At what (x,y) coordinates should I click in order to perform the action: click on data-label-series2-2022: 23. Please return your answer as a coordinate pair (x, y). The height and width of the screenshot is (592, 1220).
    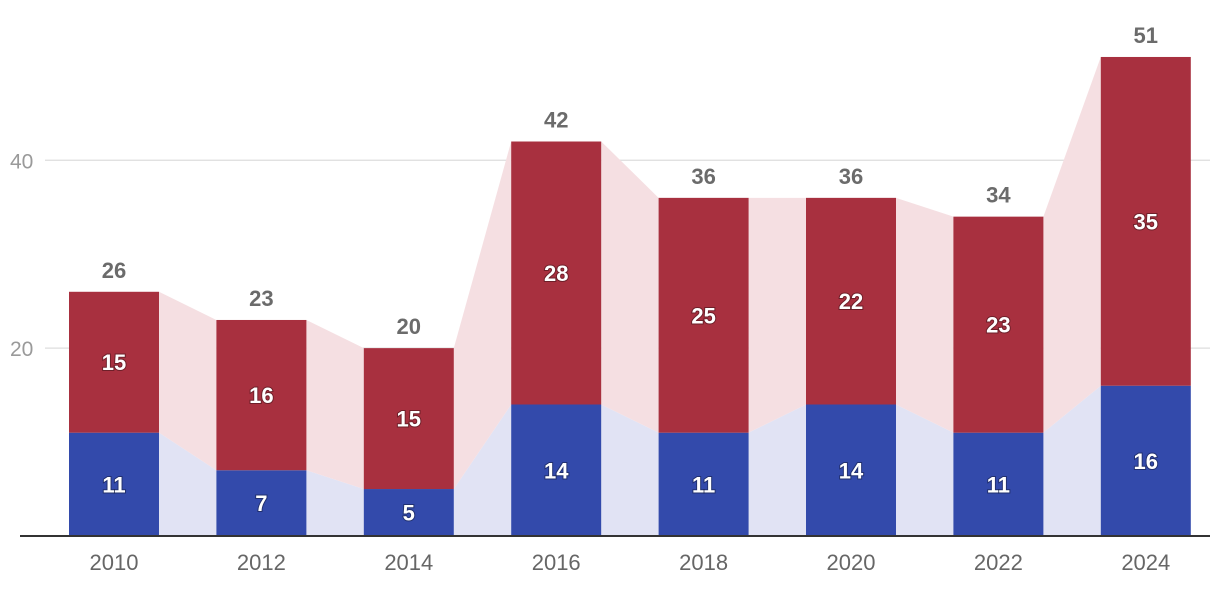
    Looking at the image, I should click on (998, 325).